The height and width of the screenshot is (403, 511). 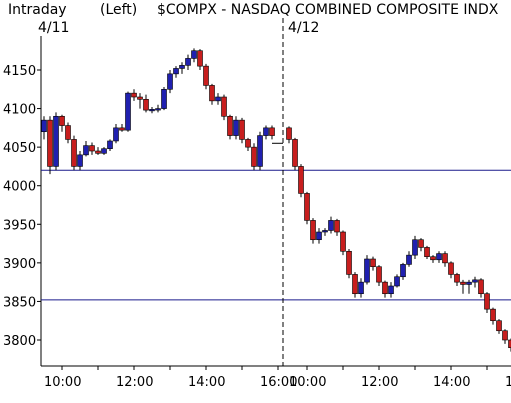 What do you see at coordinates (19, 341) in the screenshot?
I see `y-tick-label: 3800` at bounding box center [19, 341].